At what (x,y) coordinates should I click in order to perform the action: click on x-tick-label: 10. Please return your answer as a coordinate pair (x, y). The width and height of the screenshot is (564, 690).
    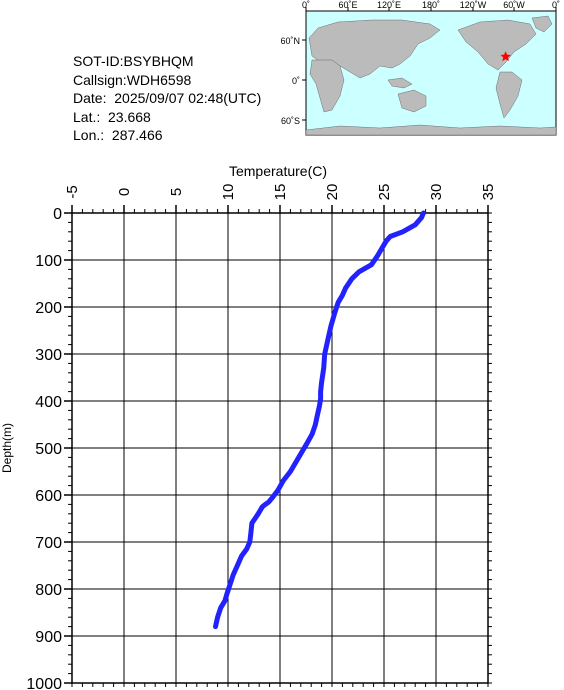
    Looking at the image, I should click on (228, 192).